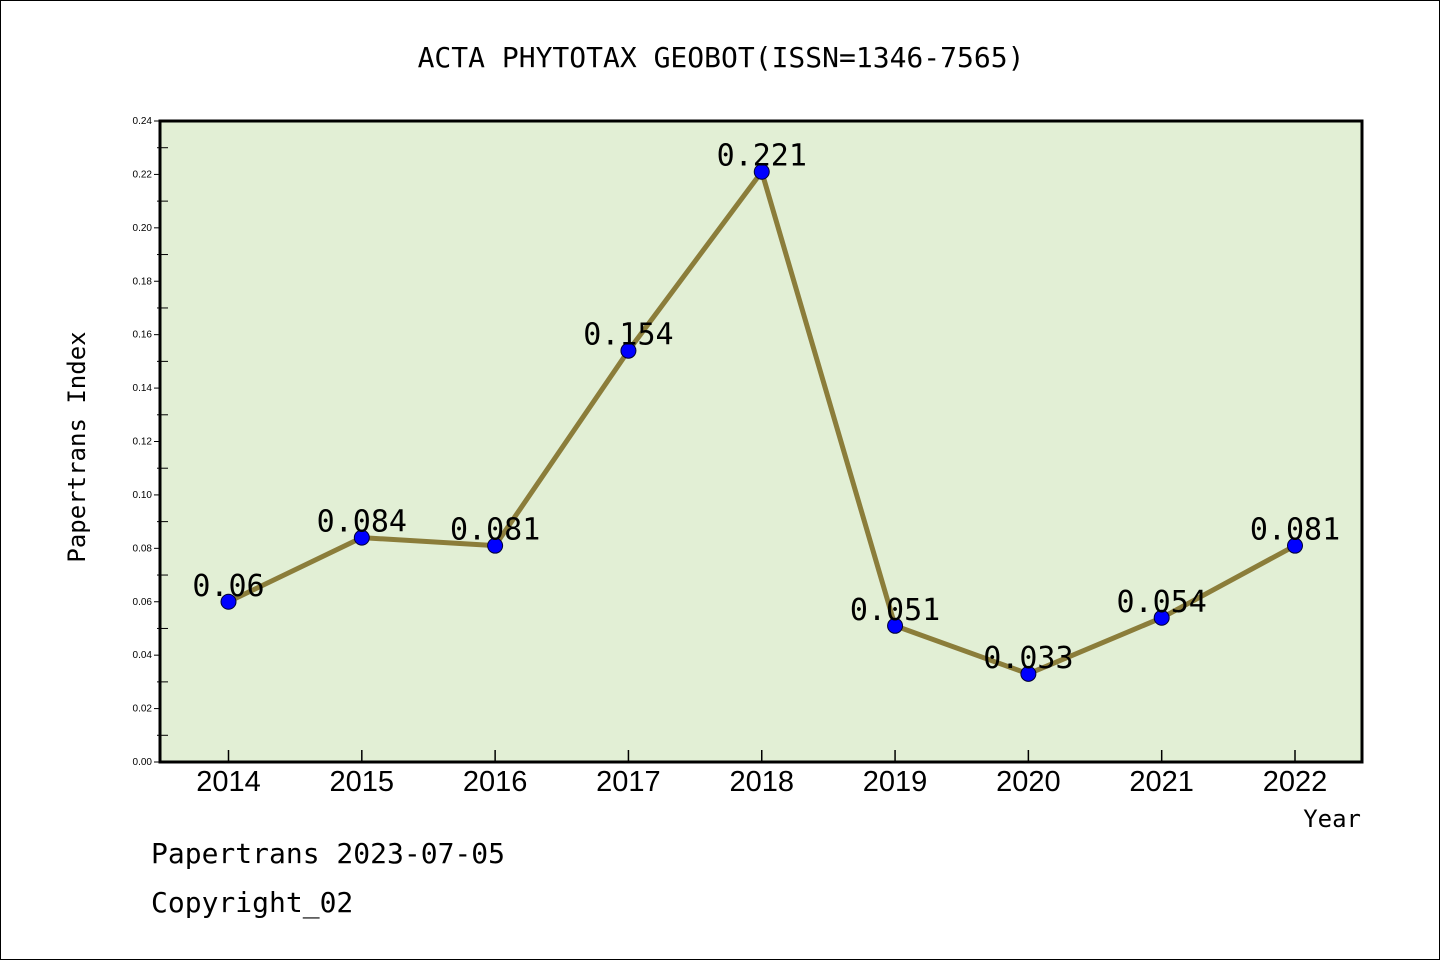 This screenshot has width=1440, height=960. What do you see at coordinates (1295, 782) in the screenshot?
I see `x-tick-label: 2022` at bounding box center [1295, 782].